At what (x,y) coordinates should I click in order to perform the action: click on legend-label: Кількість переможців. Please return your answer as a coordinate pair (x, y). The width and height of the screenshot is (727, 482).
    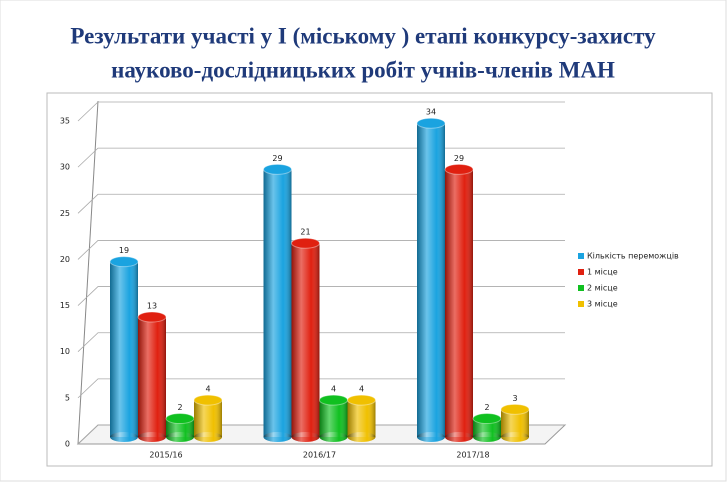
    Looking at the image, I should click on (633, 256).